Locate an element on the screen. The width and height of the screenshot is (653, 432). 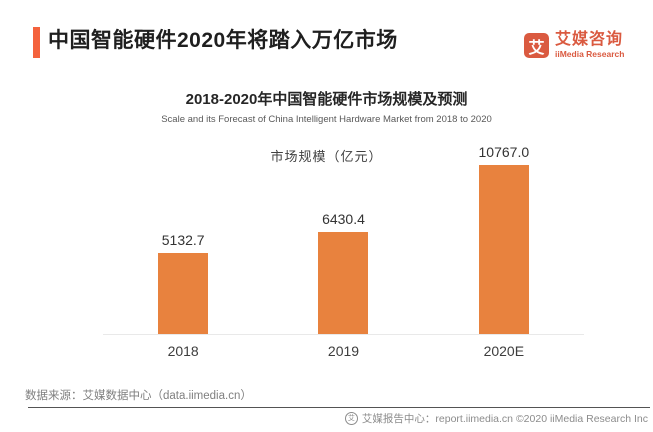
x-axis-label: 2020E is located at coordinates (504, 351).